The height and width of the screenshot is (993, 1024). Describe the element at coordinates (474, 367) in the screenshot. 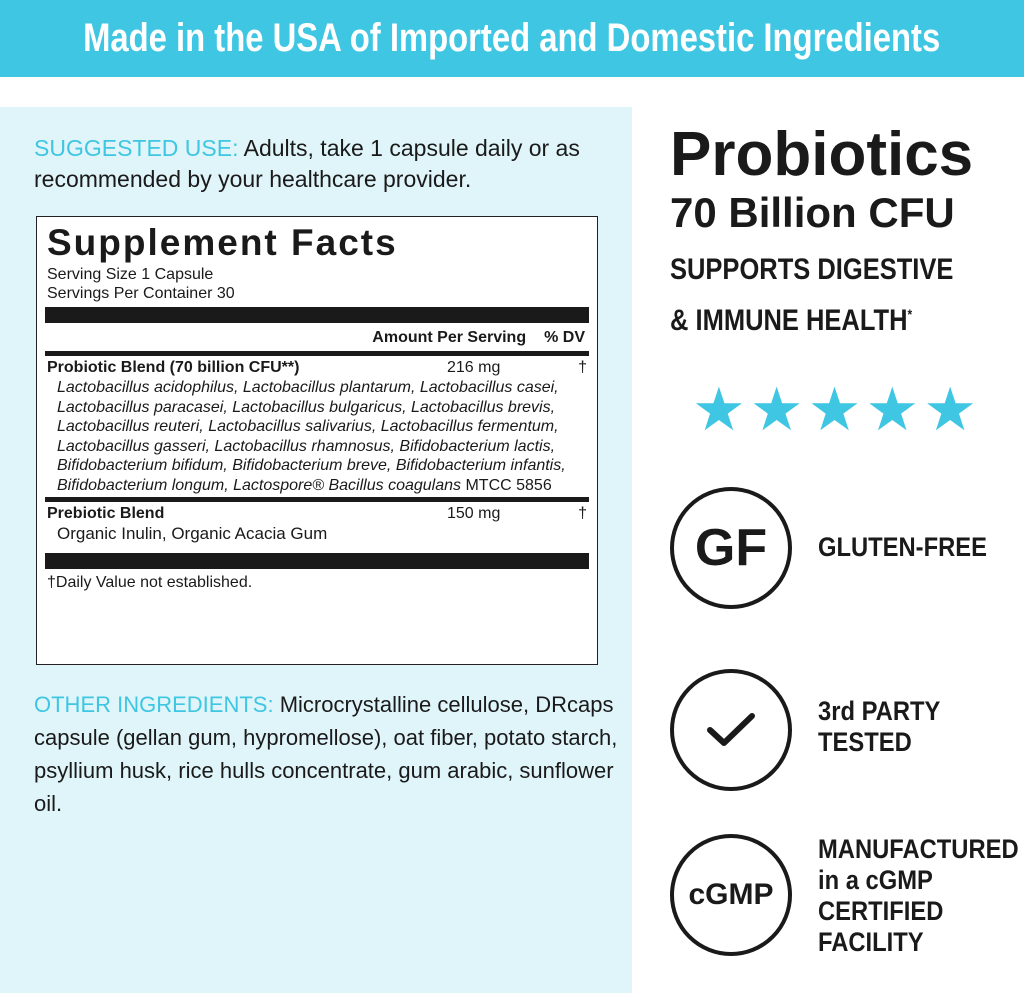

I see `ingredient-amount: 216 mg` at that location.